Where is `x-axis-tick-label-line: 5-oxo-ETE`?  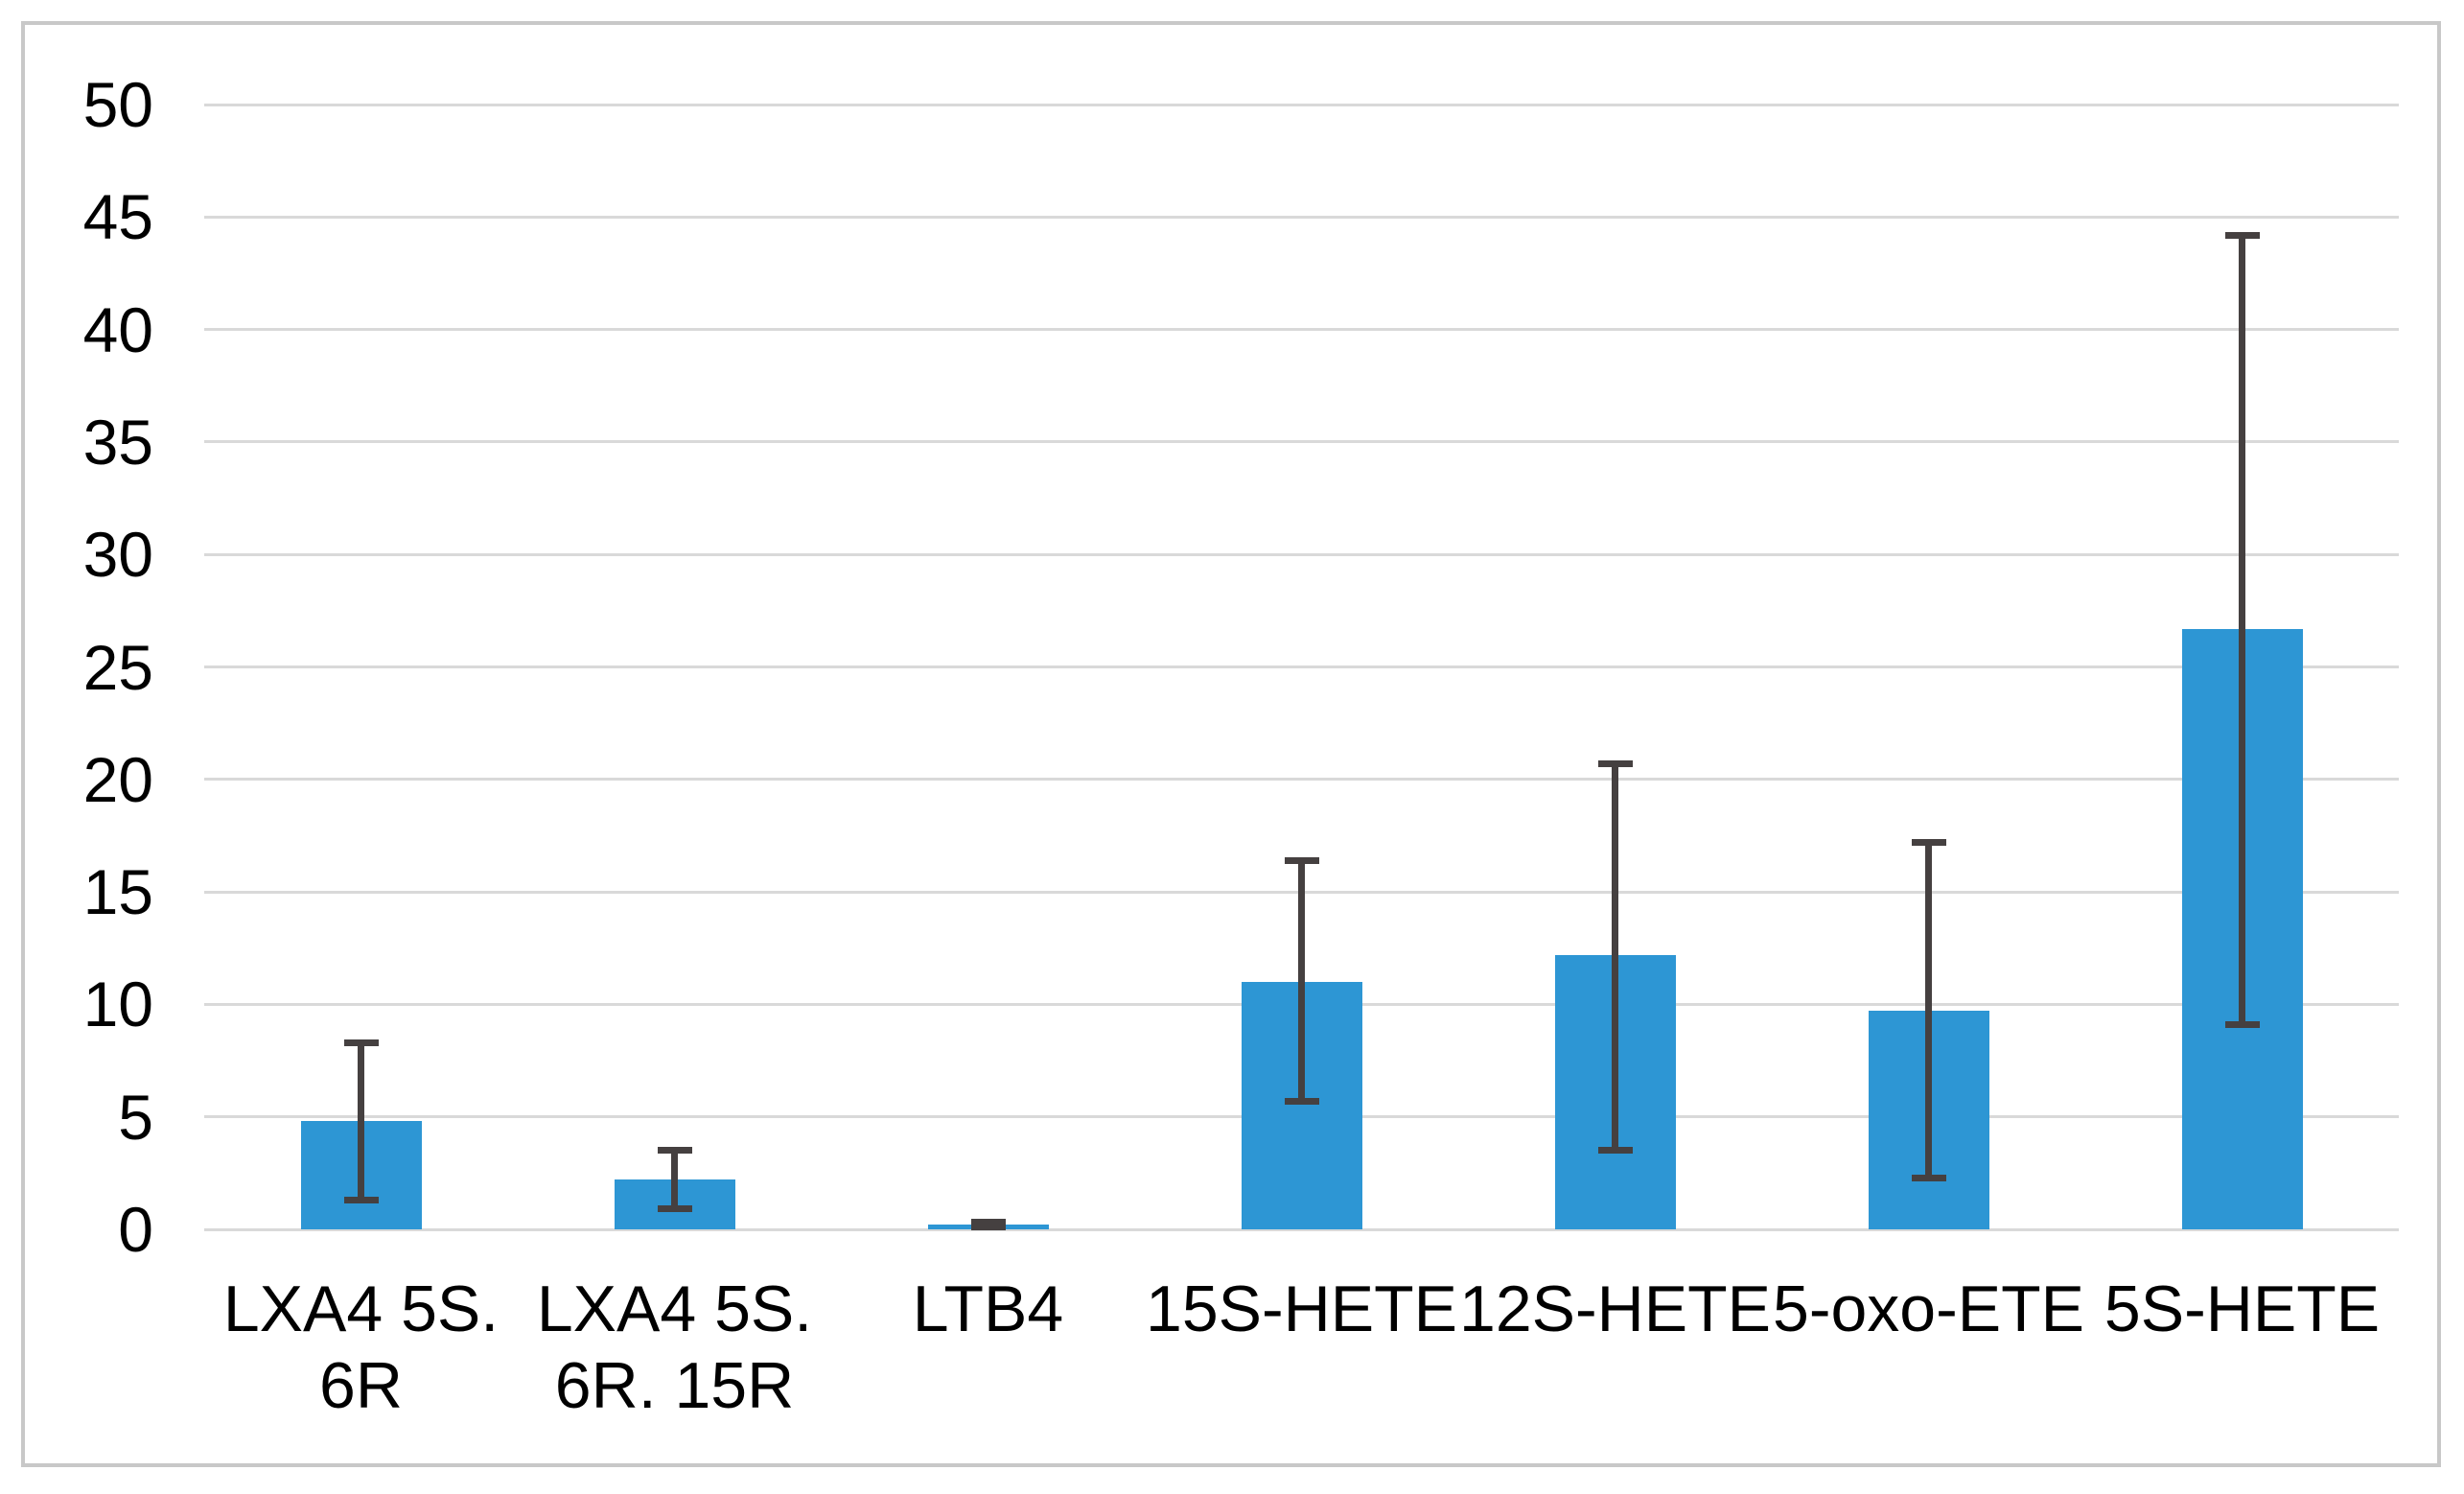
x-axis-tick-label-line: 5-oxo-ETE is located at coordinates (1929, 1308).